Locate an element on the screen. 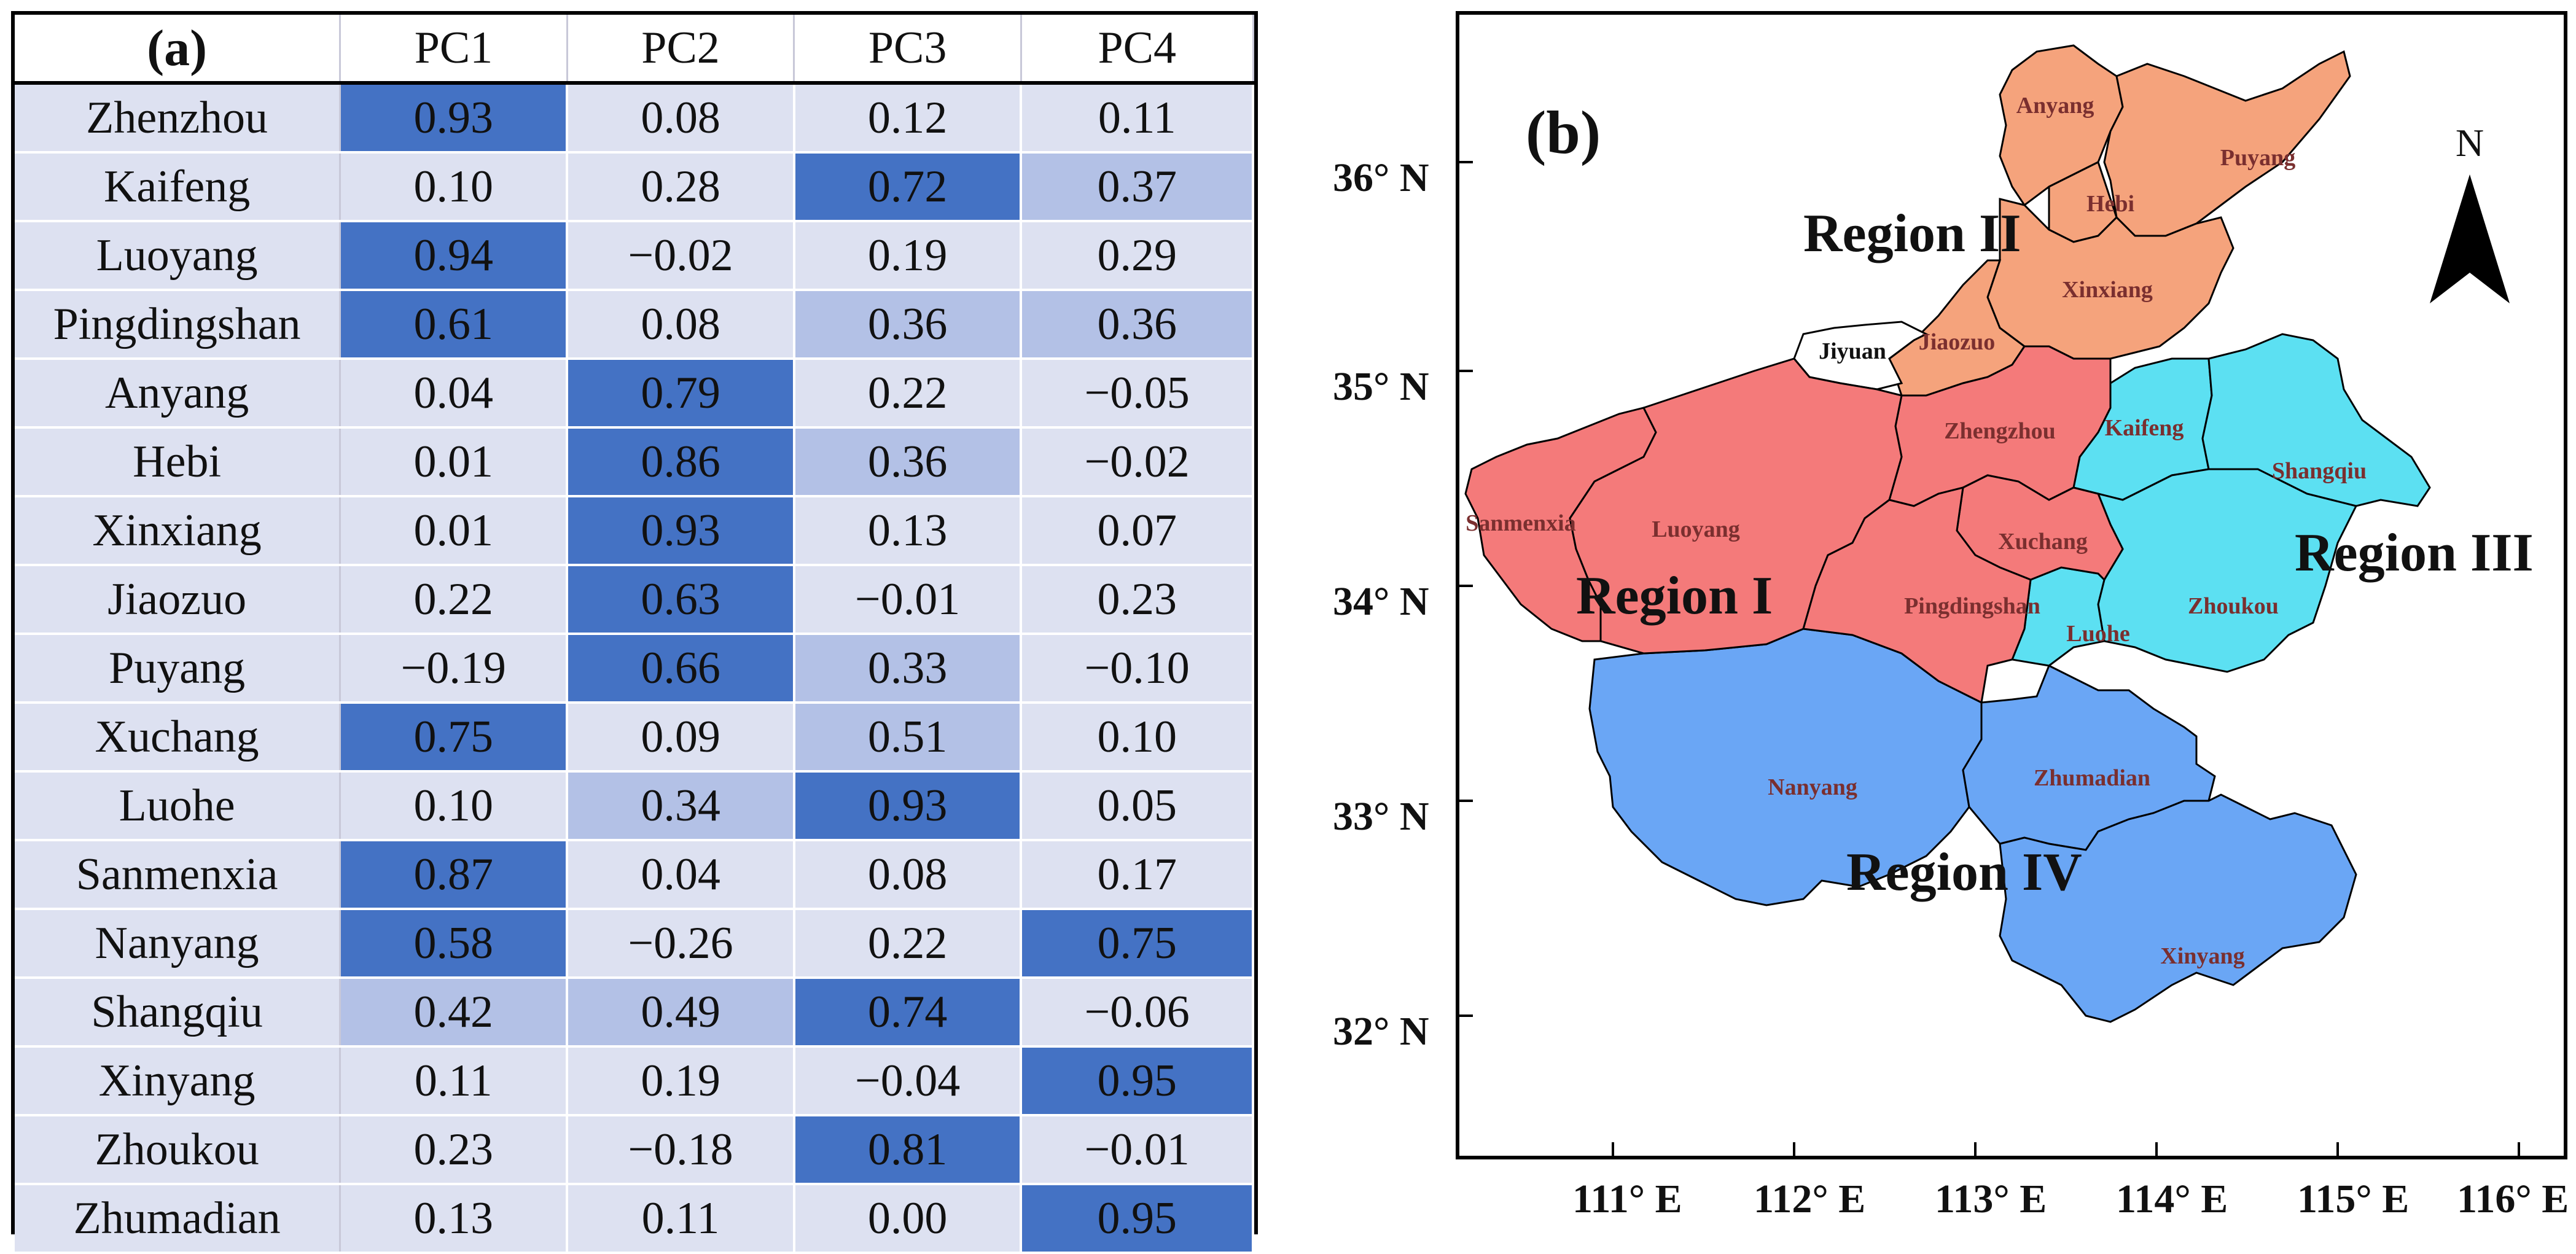 The height and width of the screenshot is (1254, 2576). loading-cell-pc2: −0.02 is located at coordinates (681, 256).